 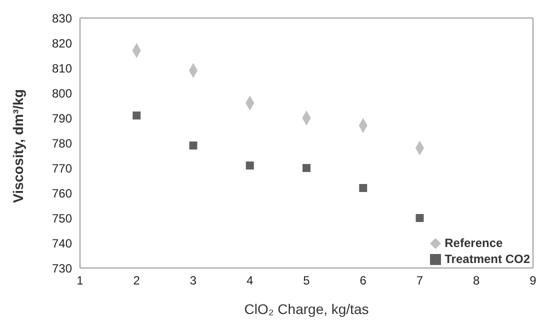 What do you see at coordinates (487, 259) in the screenshot?
I see `legend-label: Treatment CO2` at bounding box center [487, 259].